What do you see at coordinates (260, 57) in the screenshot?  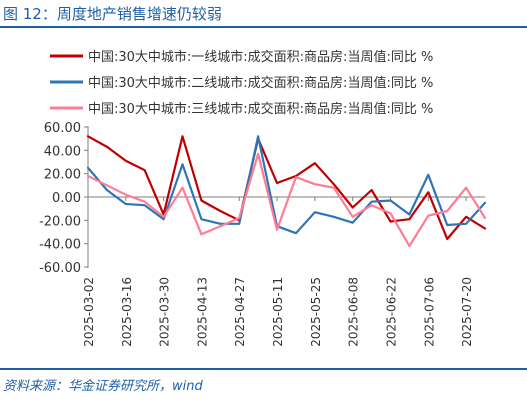 I see `legend-label: 中国:30大中城市:一线城市:成交面积:商品房:当周值:同比 %` at bounding box center [260, 57].